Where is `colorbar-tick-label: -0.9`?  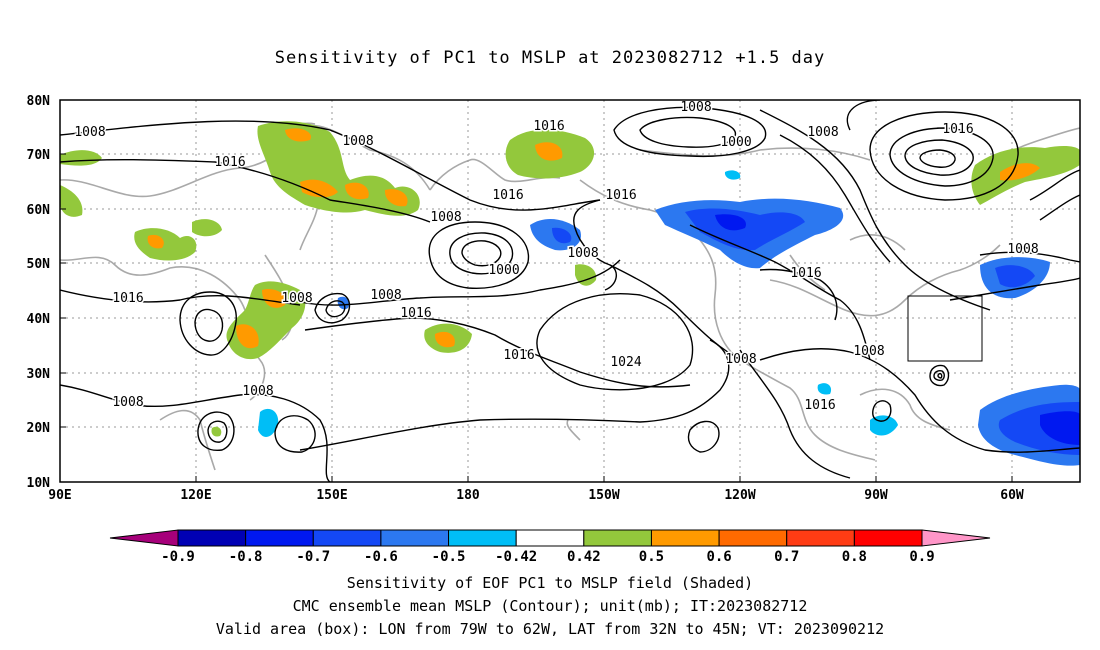 colorbar-tick-label: -0.9 is located at coordinates (178, 557).